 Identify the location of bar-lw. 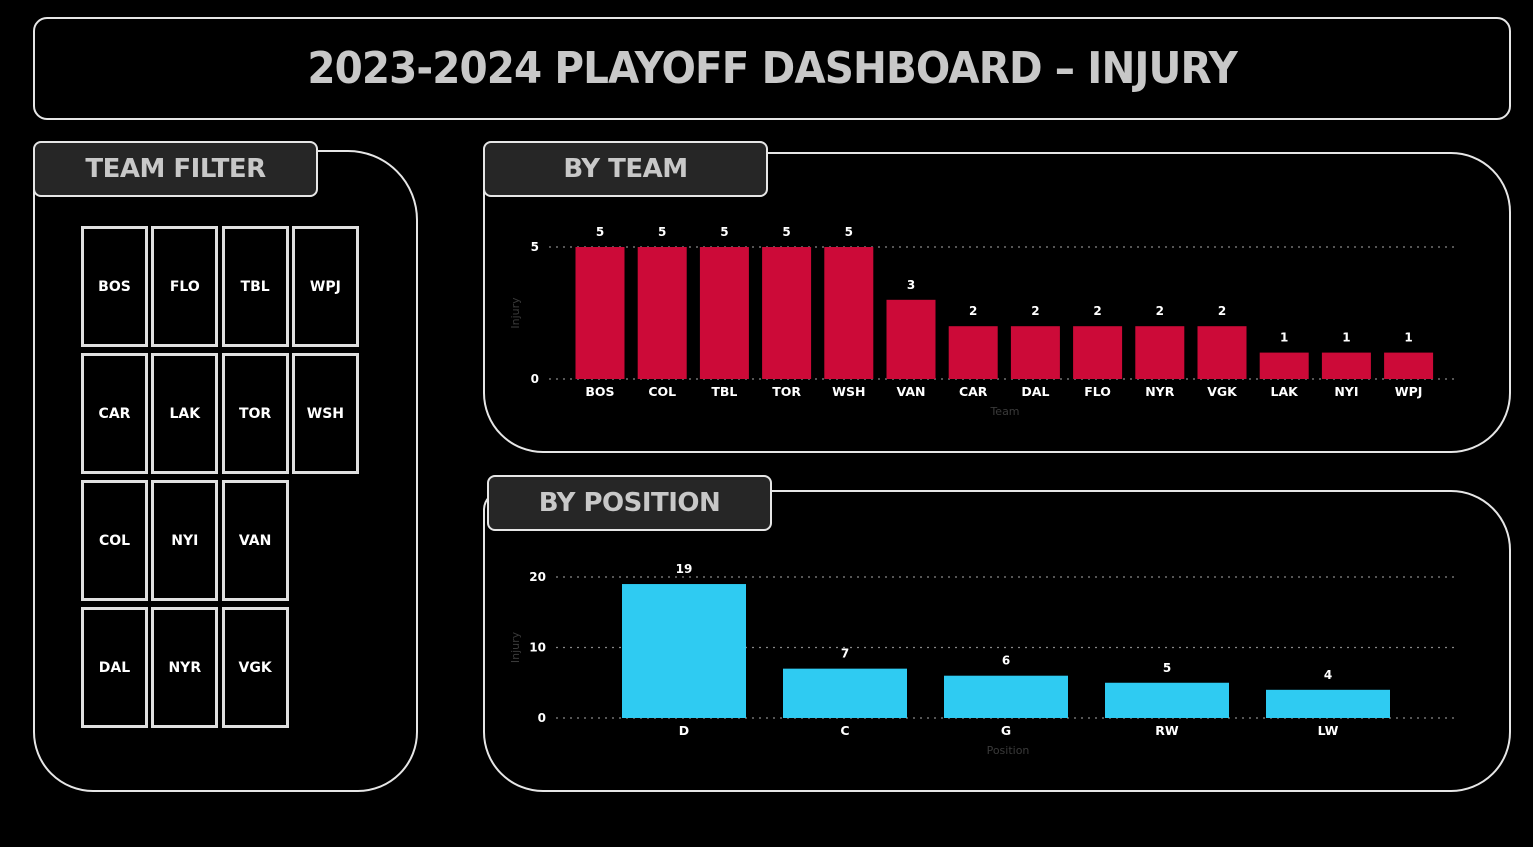
(1328, 703).